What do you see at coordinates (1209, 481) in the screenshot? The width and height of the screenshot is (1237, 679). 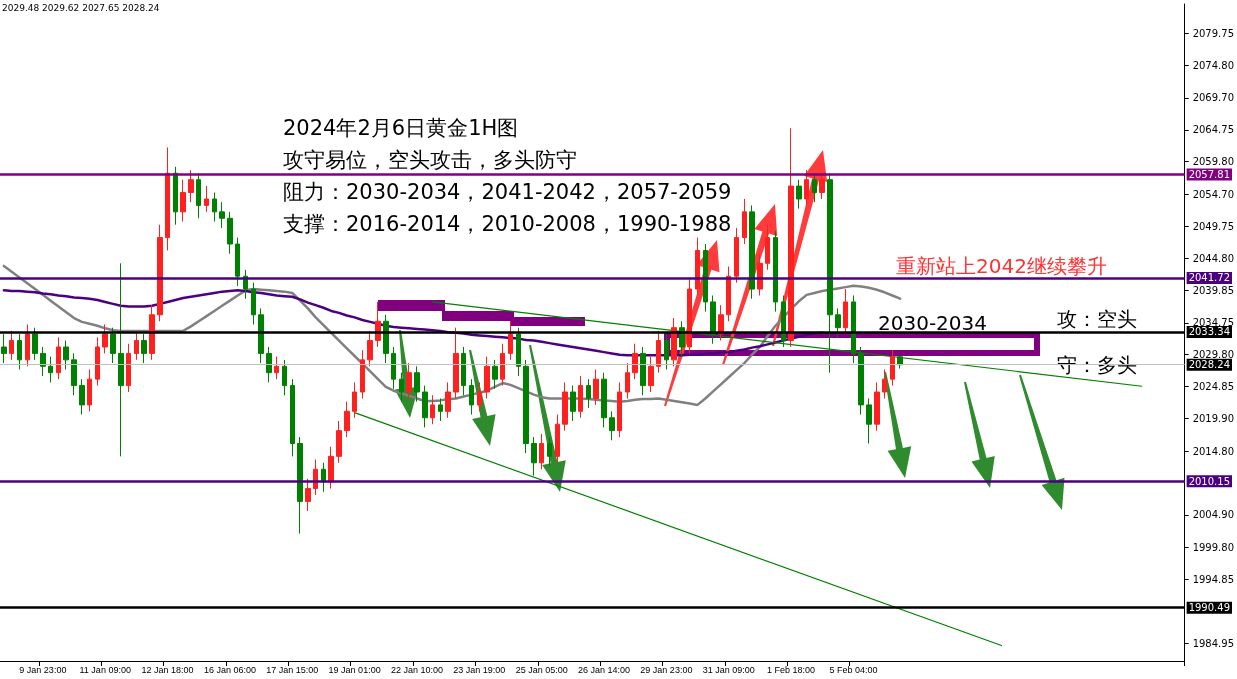 I see `ref-line-label: 2010.15` at bounding box center [1209, 481].